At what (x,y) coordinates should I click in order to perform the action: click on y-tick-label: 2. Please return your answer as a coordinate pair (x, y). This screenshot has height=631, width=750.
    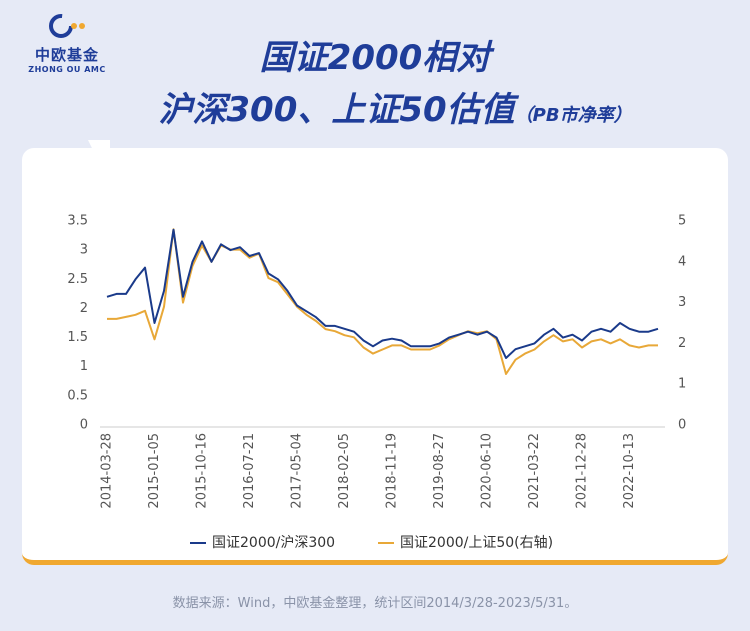
    Looking at the image, I should click on (84, 308).